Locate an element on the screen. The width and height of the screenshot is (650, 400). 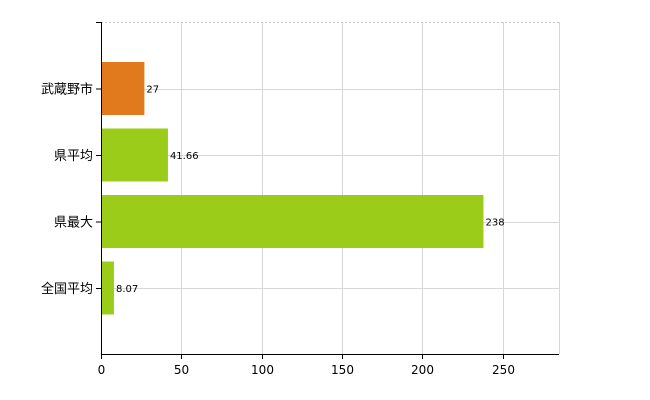
category-label: 全国平均 is located at coordinates (67, 289).